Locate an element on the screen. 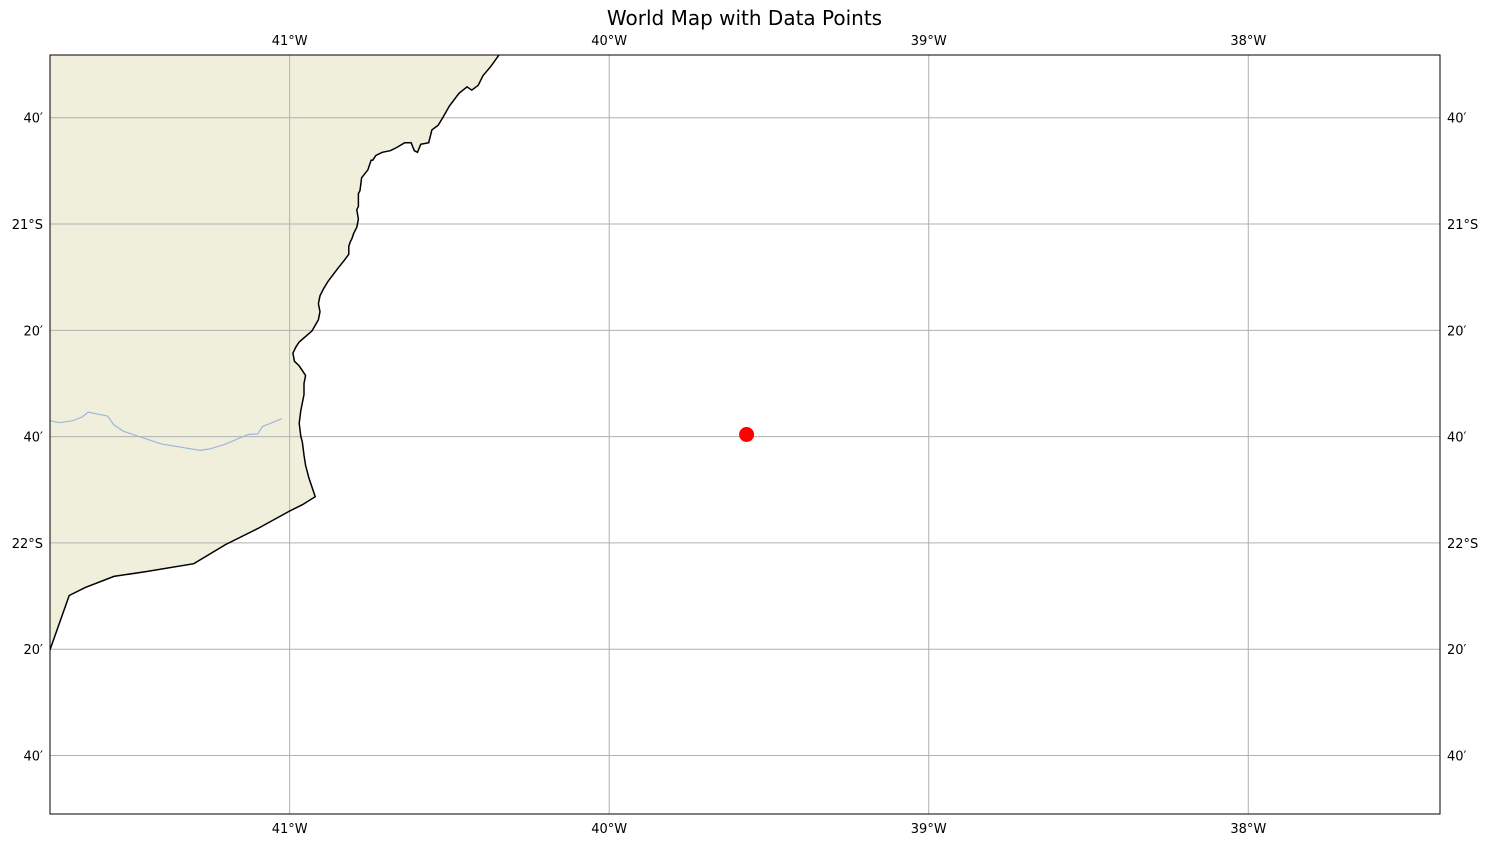 Image resolution: width=1489 pixels, height=846 pixels. data-point-marker is located at coordinates (747, 434).